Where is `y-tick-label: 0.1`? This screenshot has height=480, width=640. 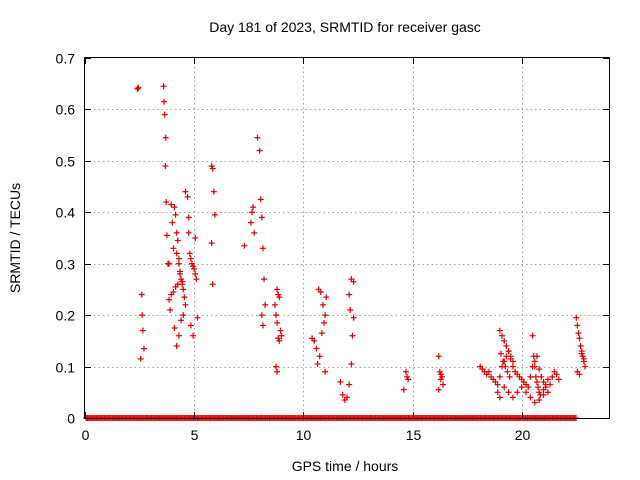 y-tick-label: 0.1 is located at coordinates (66, 368).